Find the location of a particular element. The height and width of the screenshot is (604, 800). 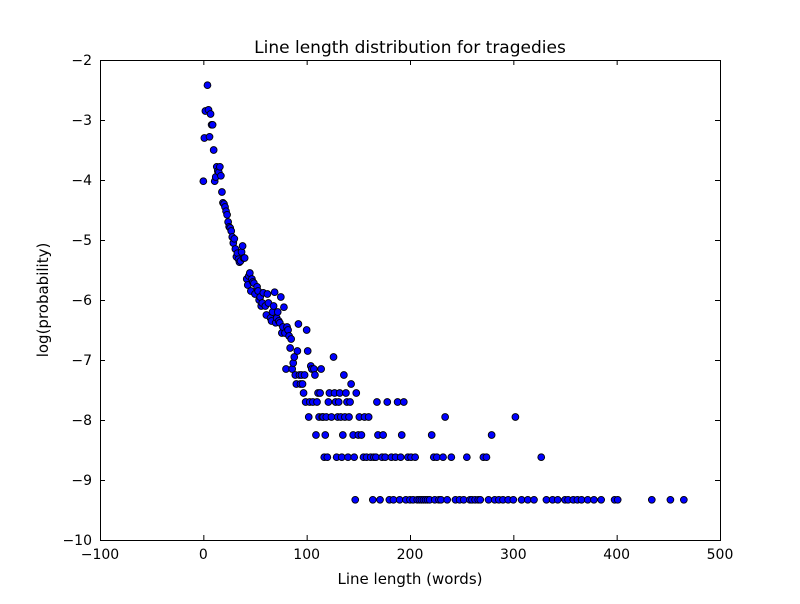

x-tick-label: 400 is located at coordinates (616, 555).